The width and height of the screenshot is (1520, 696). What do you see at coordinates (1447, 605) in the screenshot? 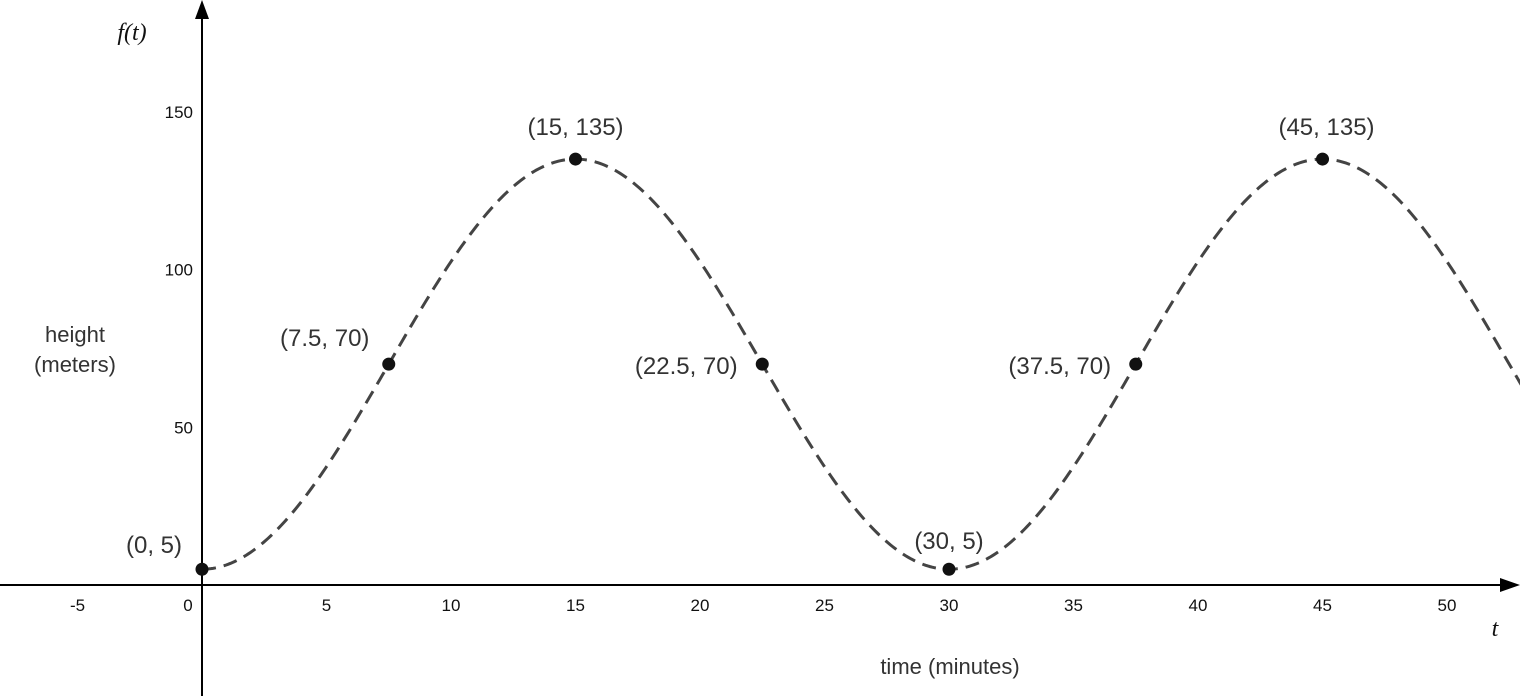
I see `x-tick-label: 50` at bounding box center [1447, 605].